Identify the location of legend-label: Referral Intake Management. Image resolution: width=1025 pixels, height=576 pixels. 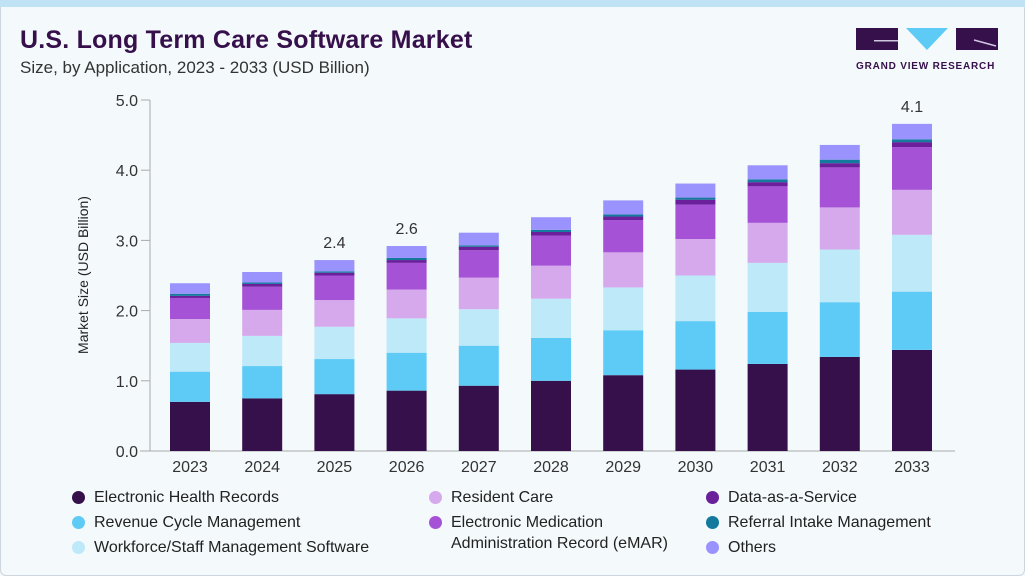
(829, 522).